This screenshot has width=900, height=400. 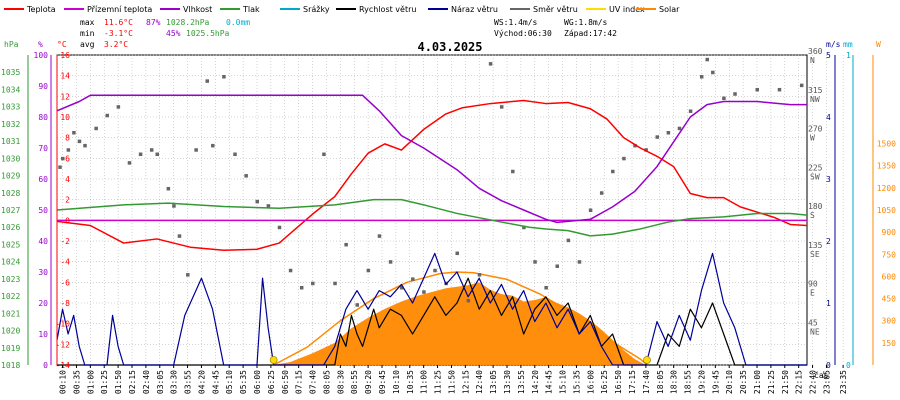 I want to click on x-tick-label-3: 01:25, so click(x=104, y=382).